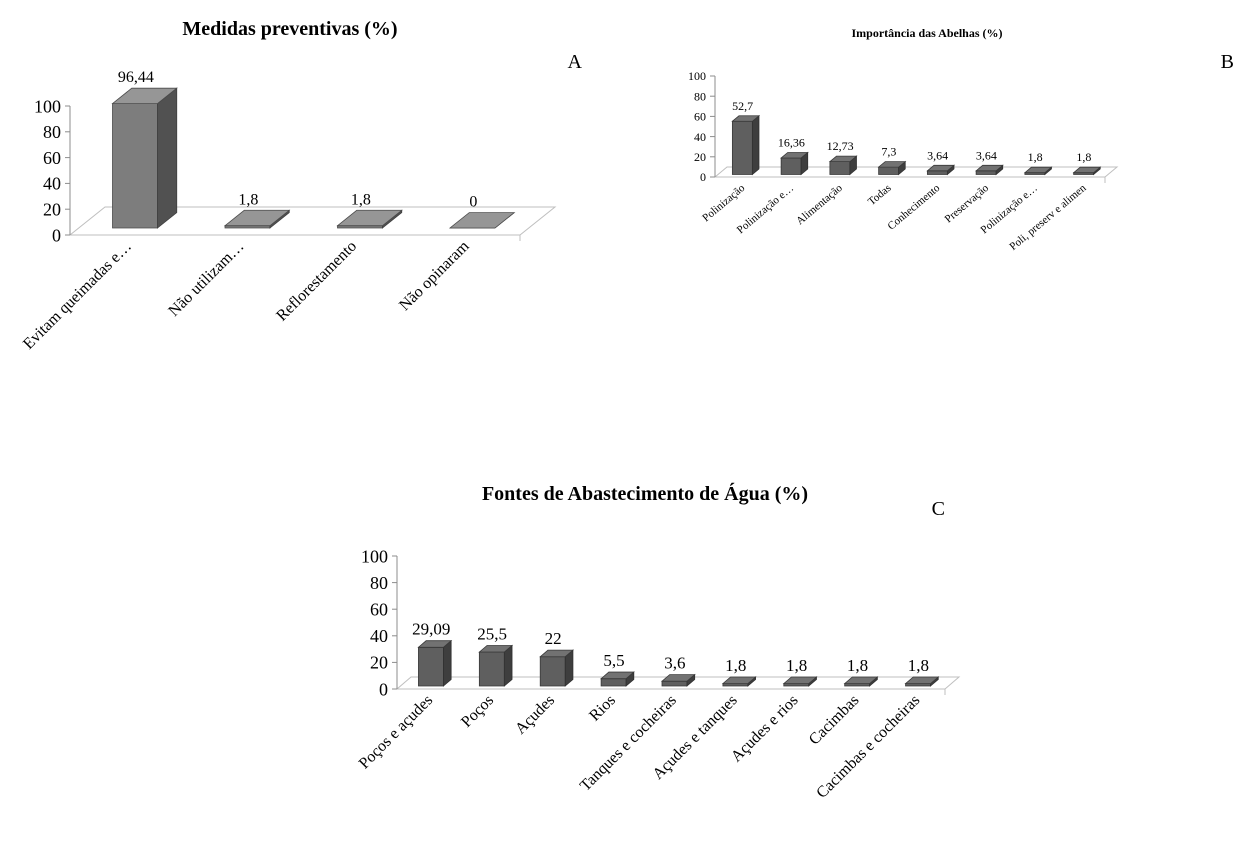  I want to click on category-label: Açudes, so click(535, 715).